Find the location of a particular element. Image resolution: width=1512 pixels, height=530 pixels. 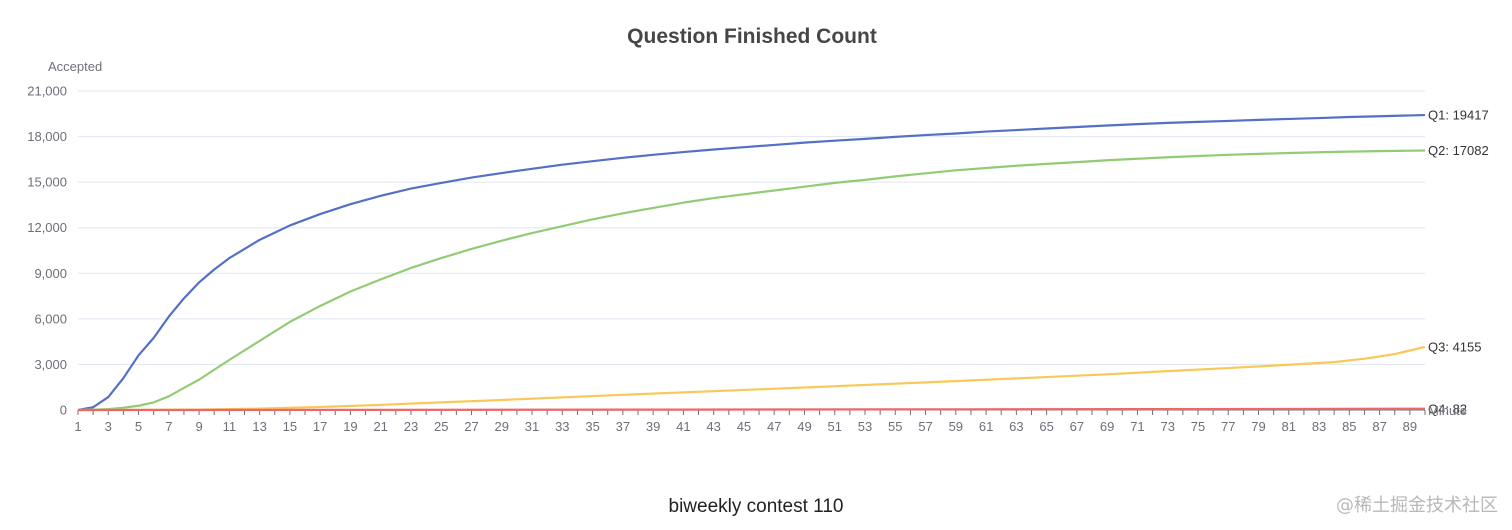

y-axis-label: Accepted is located at coordinates (75, 66).